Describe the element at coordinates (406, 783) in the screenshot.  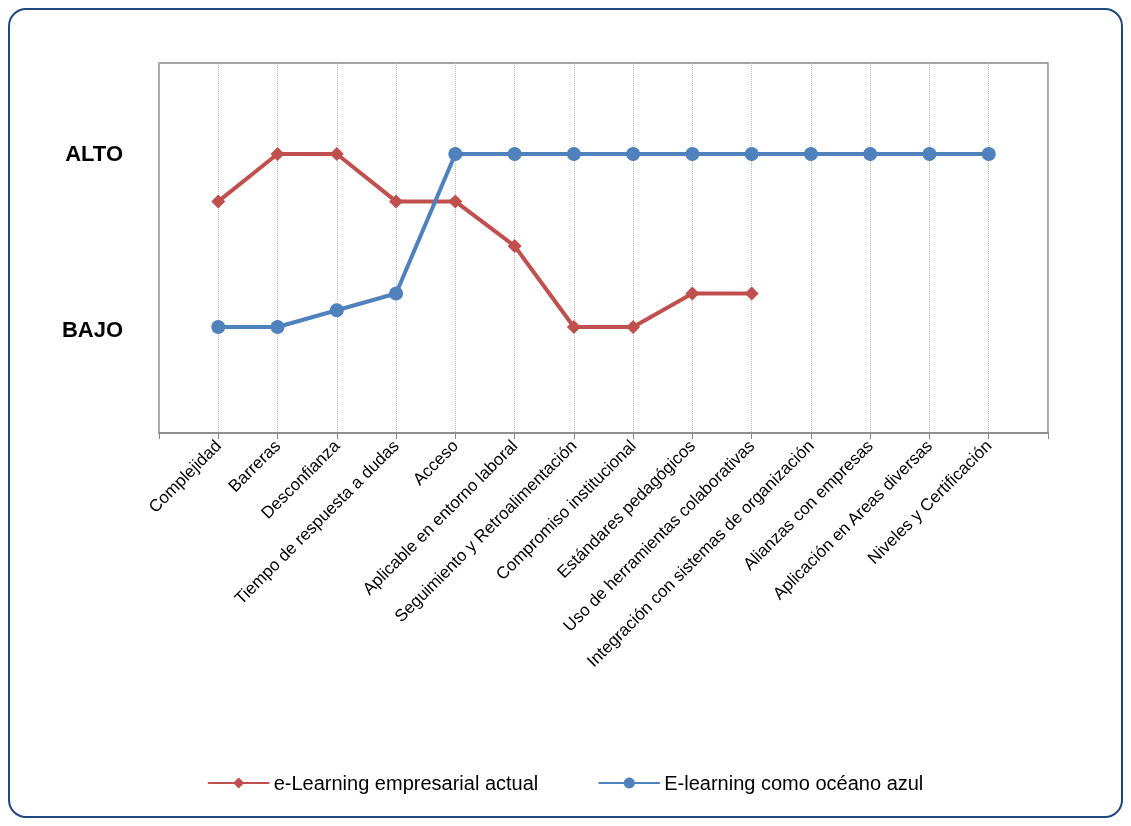
I see `legend-label: e-Learning empresarial actual` at that location.